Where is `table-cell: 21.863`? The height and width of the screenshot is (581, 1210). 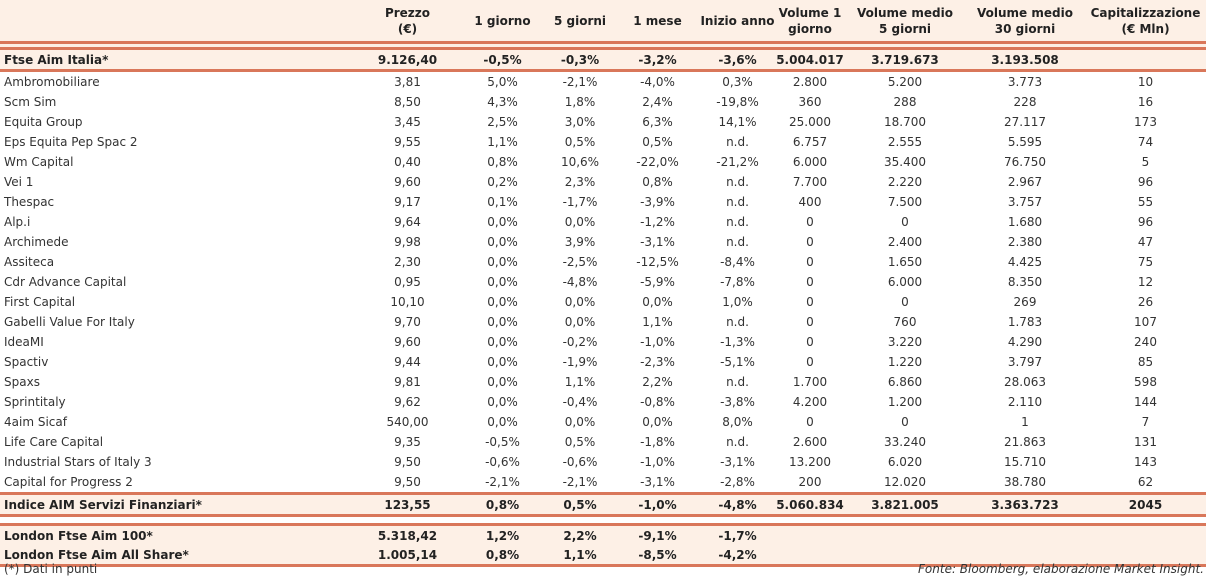 table-cell: 21.863 is located at coordinates (1025, 442).